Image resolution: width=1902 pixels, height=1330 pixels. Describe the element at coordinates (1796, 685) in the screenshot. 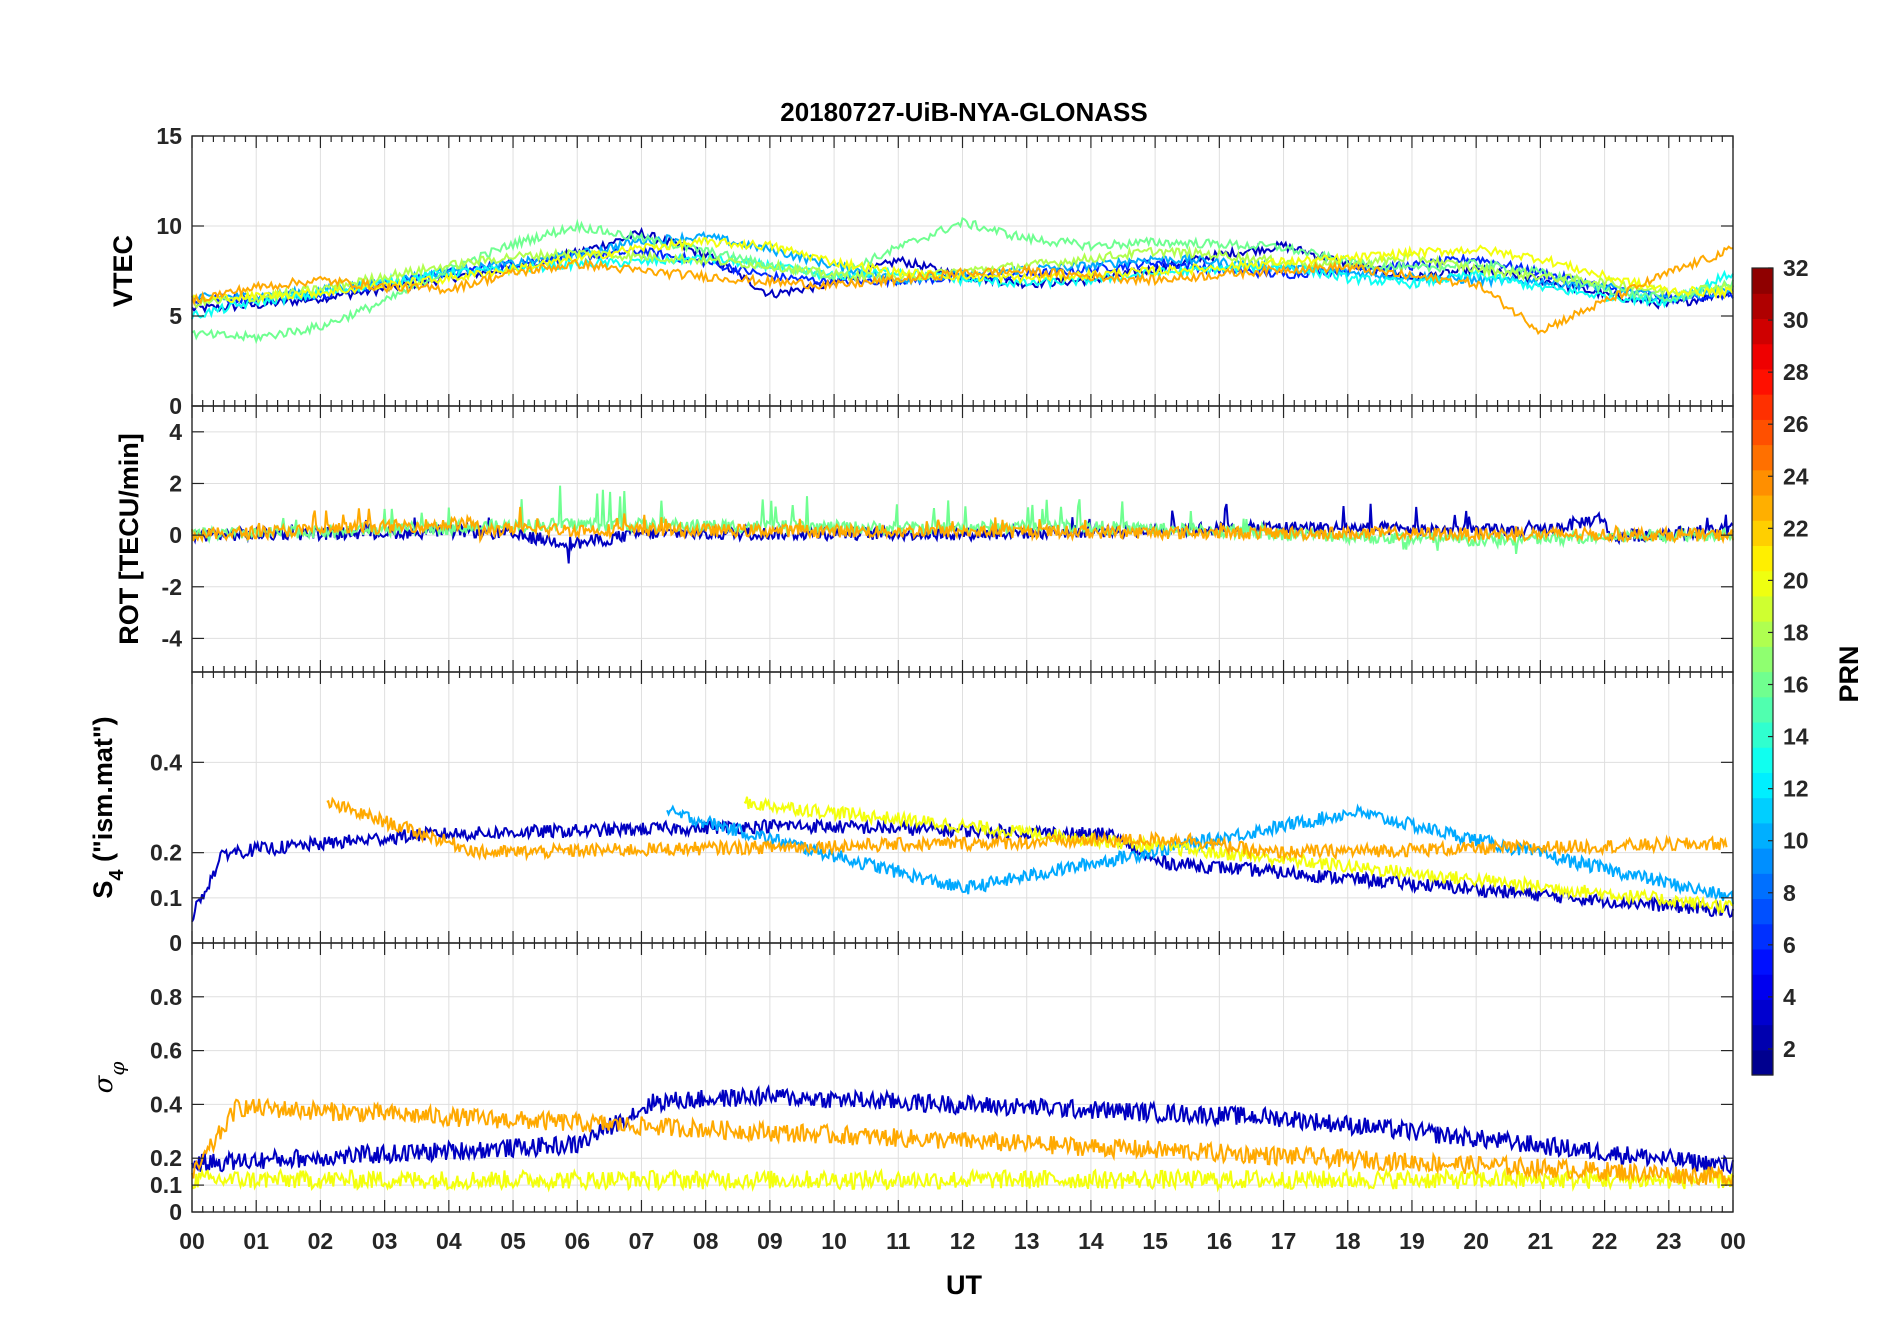

I see `colorbar-tick-label: 16` at that location.